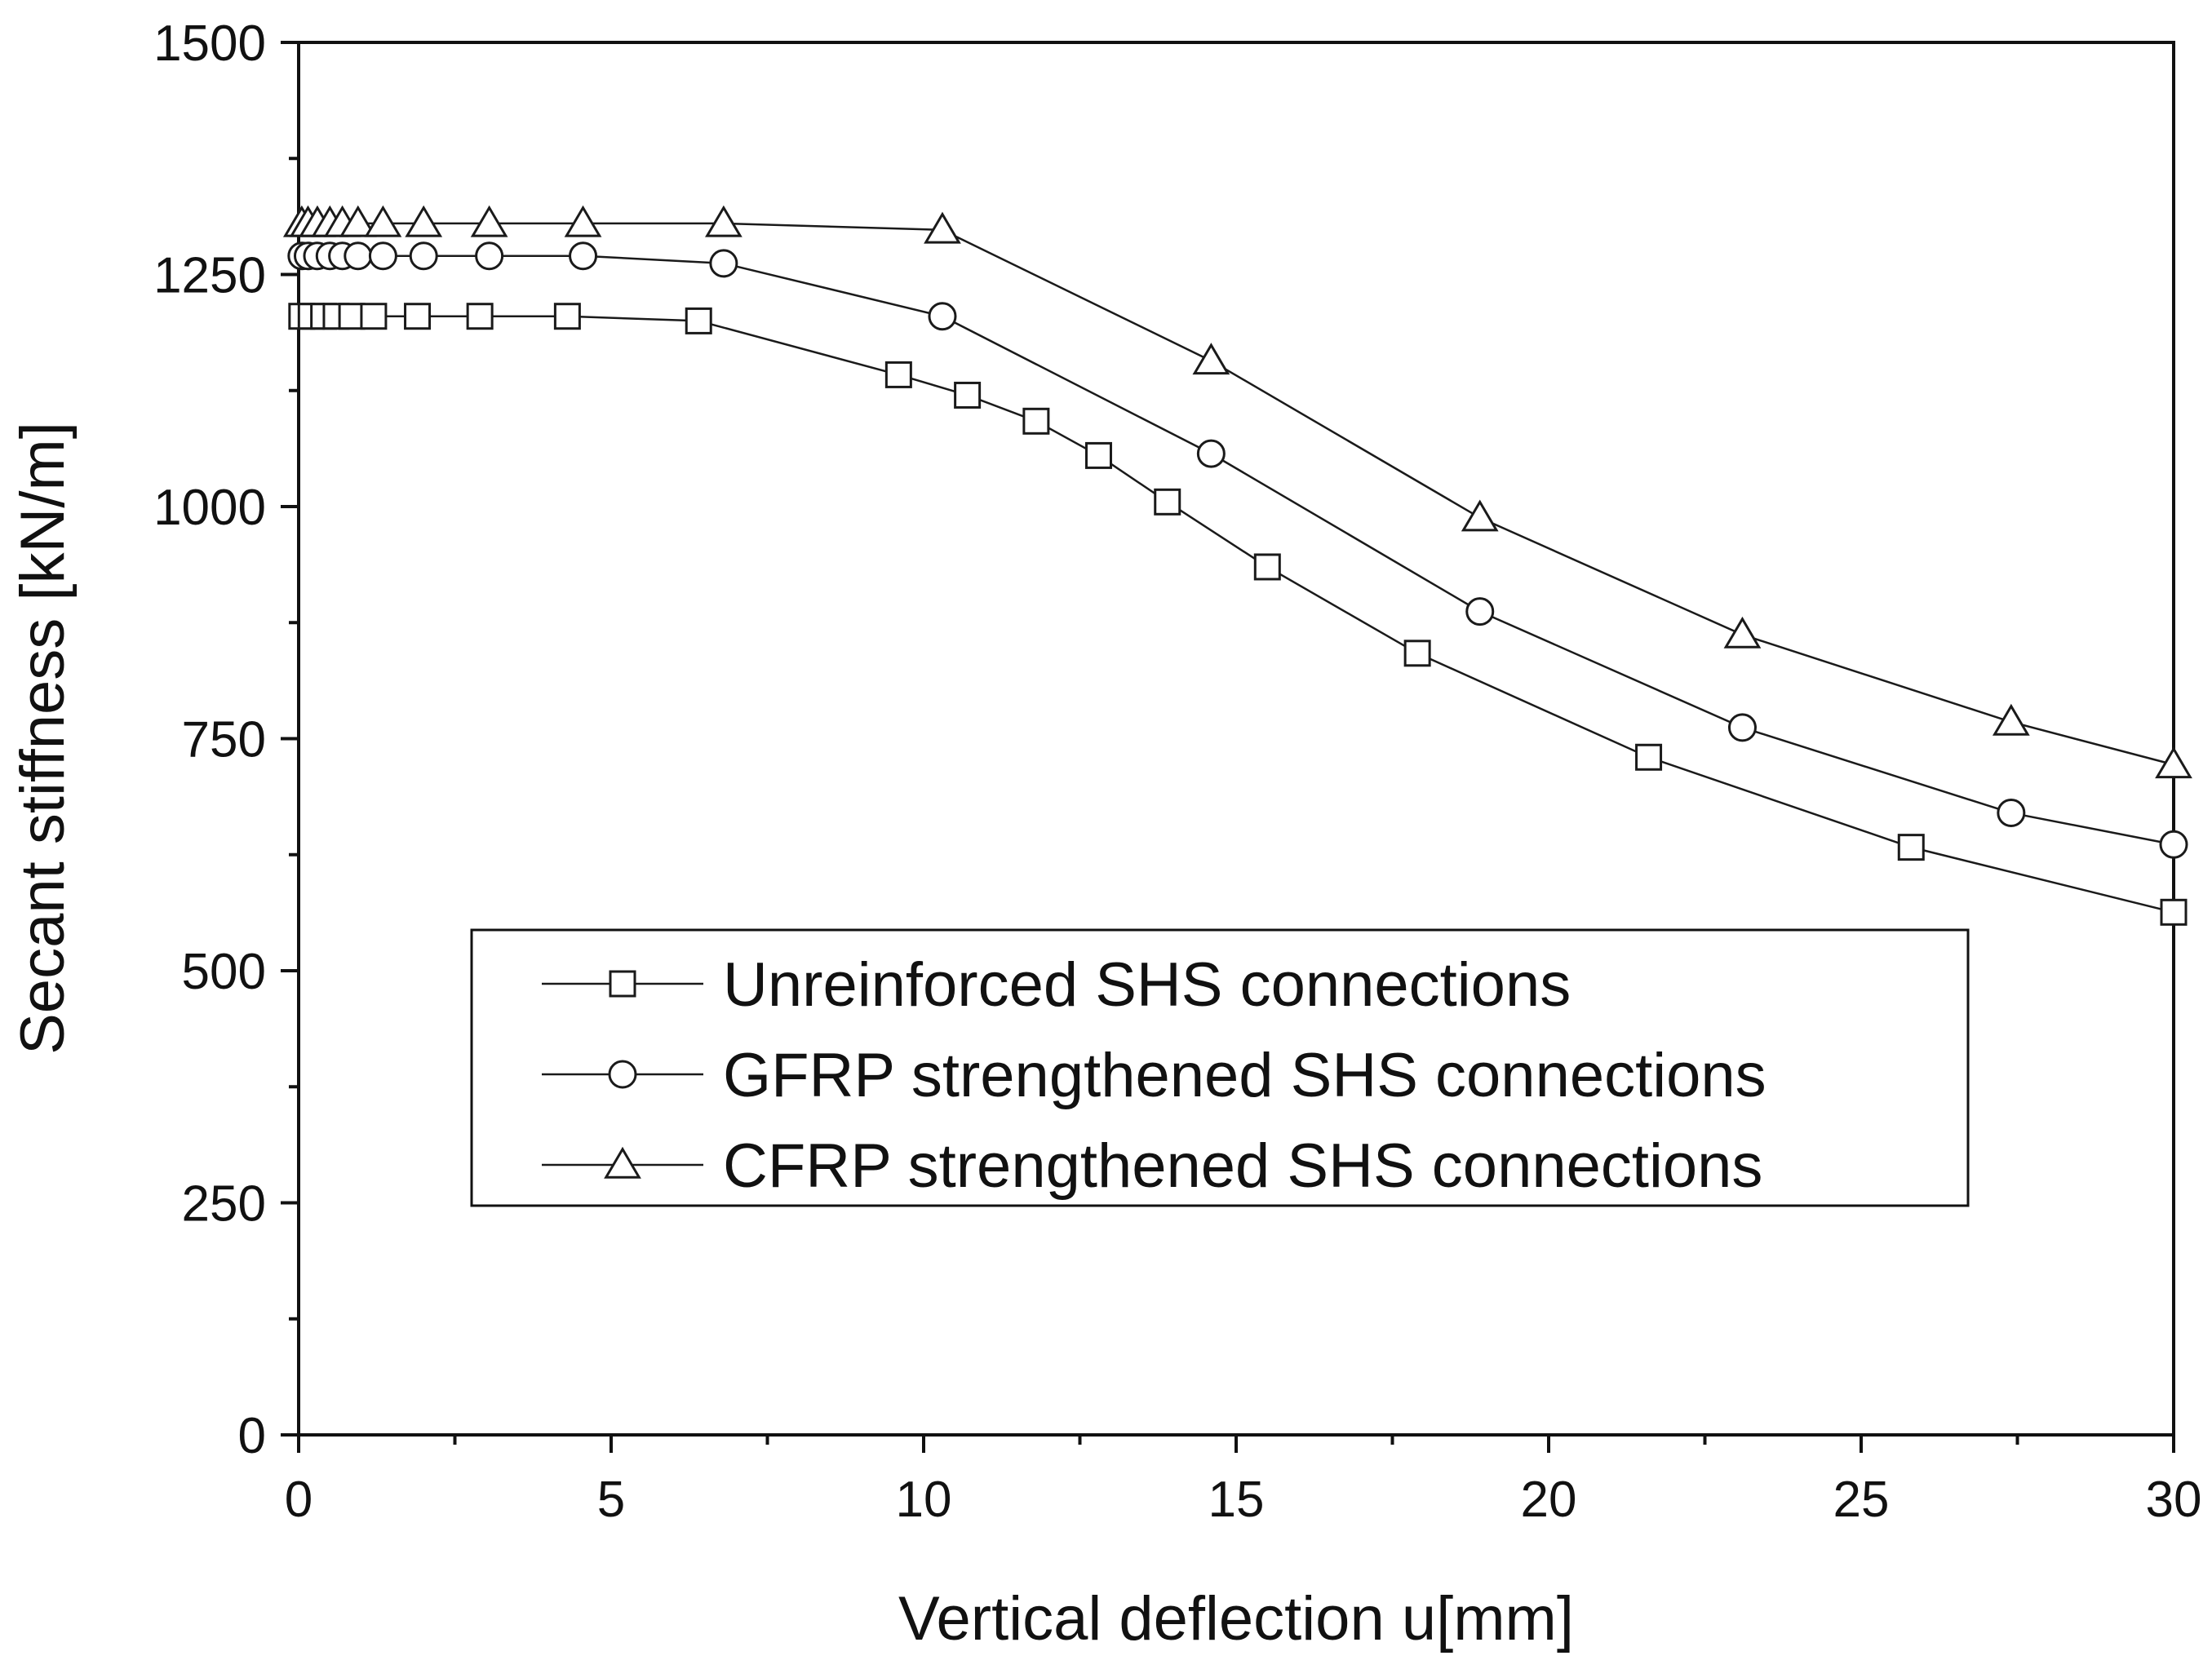 This screenshot has width=2212, height=1669. I want to click on x-tick-label: 15, so click(1236, 1500).